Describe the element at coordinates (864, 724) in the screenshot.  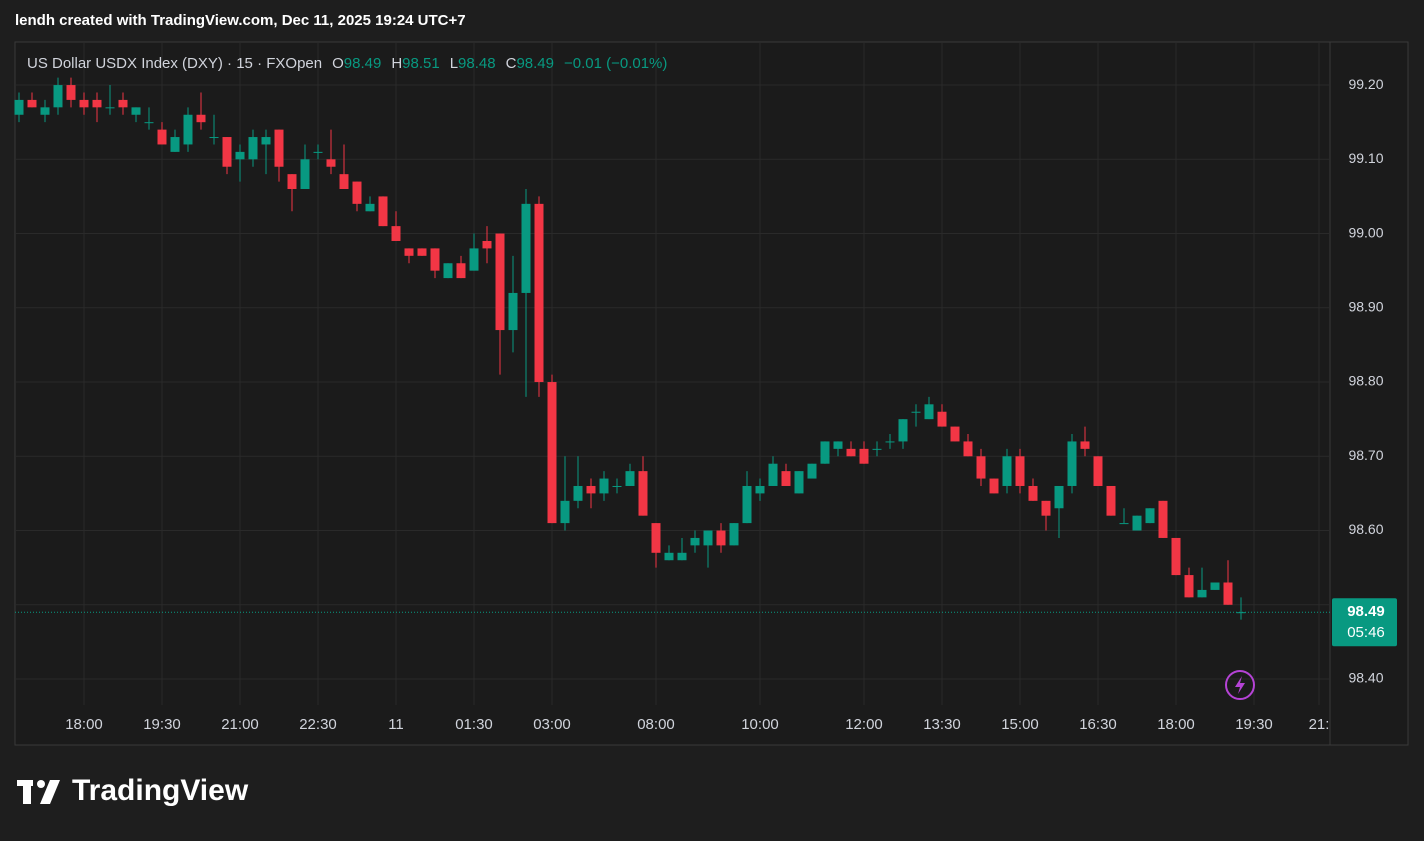
I see `x-tick-label: 12:00` at that location.